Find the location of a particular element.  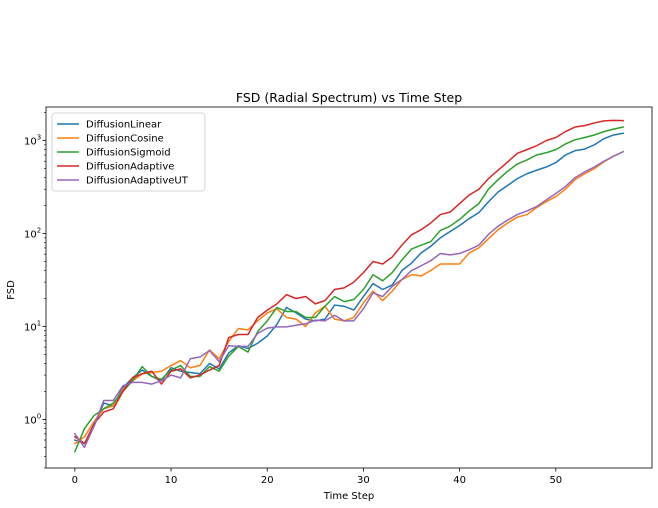

y-tick-label: 10³ is located at coordinates (32, 141).